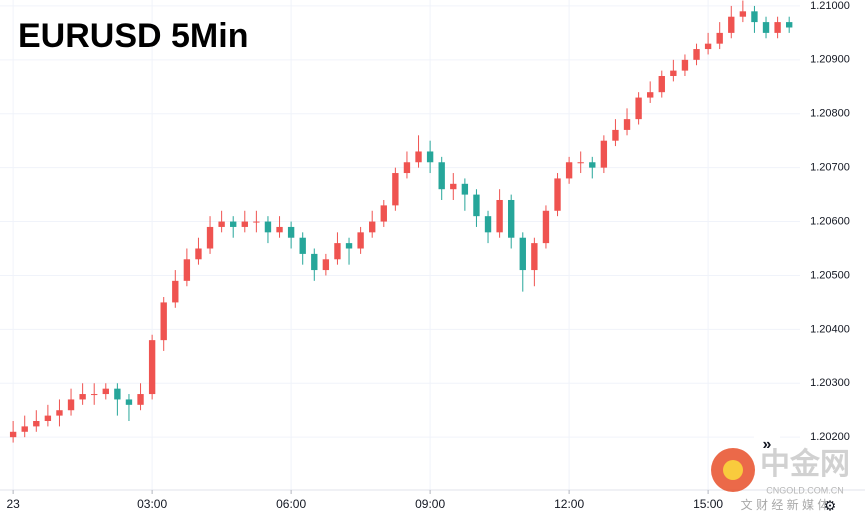  What do you see at coordinates (830, 329) in the screenshot?
I see `y-tick-label: 1.20400` at bounding box center [830, 329].